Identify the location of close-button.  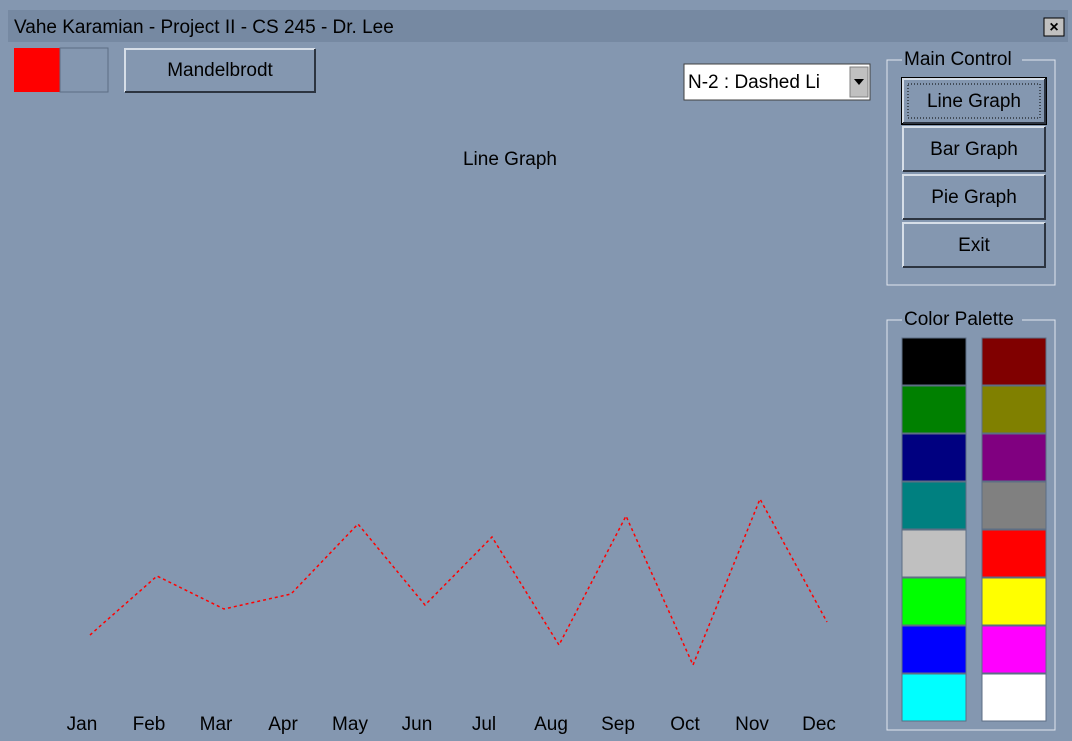
(1054, 27).